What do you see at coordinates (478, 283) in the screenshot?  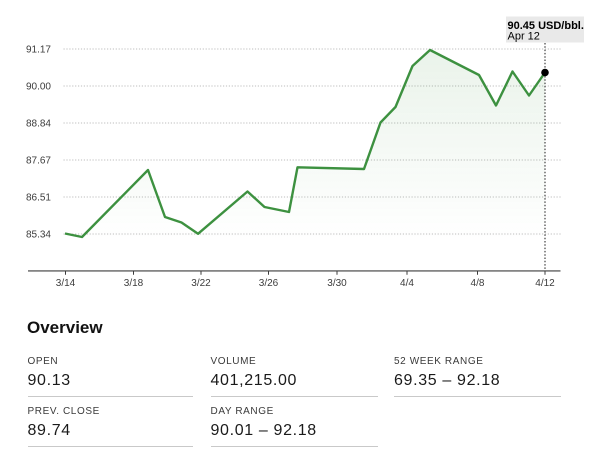 I see `svg-text: 4/8` at bounding box center [478, 283].